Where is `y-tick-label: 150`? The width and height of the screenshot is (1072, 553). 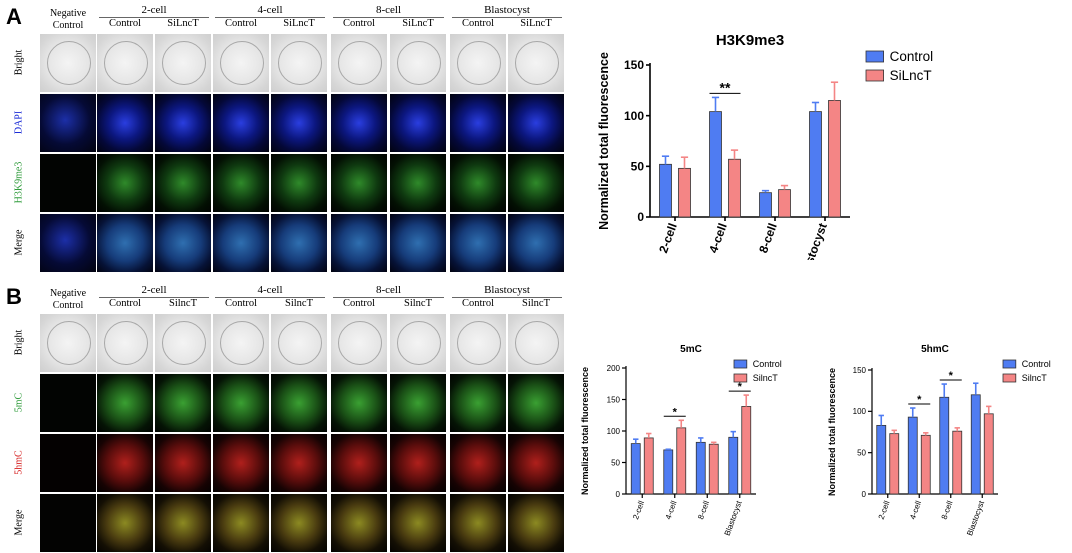 y-tick-label: 150 is located at coordinates (614, 399).